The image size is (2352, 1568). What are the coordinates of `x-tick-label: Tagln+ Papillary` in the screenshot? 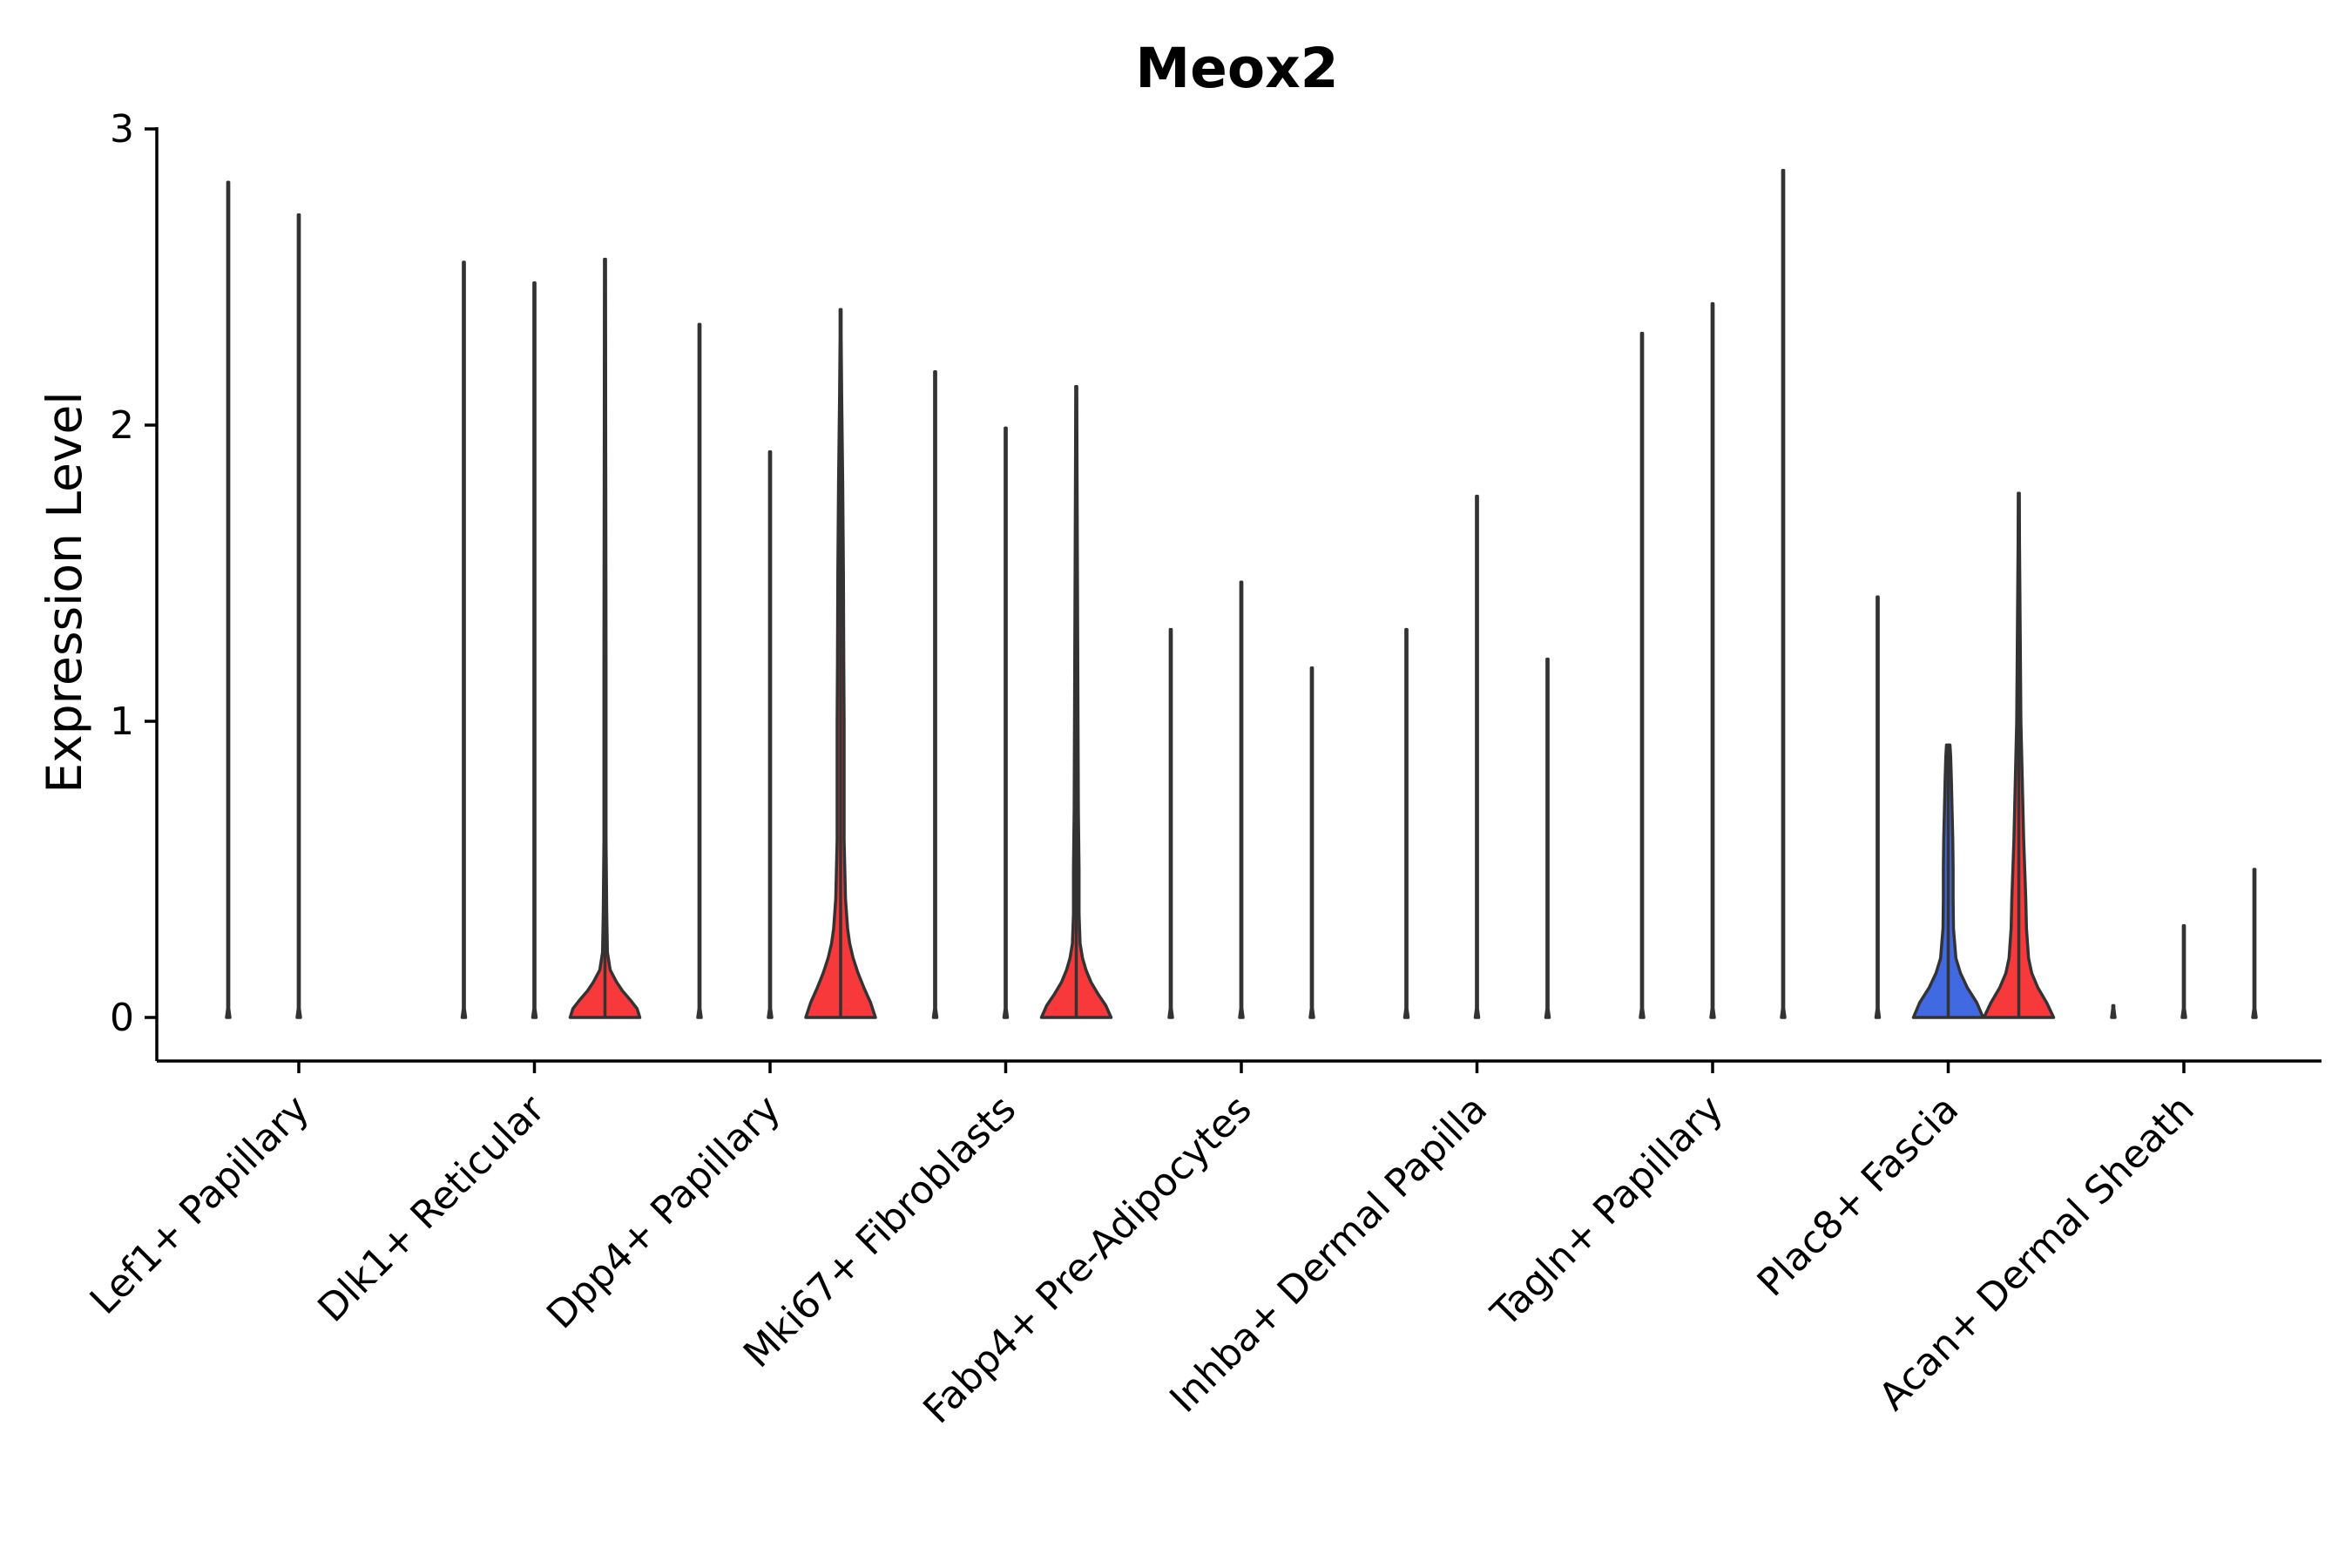 It's located at (1607, 1211).